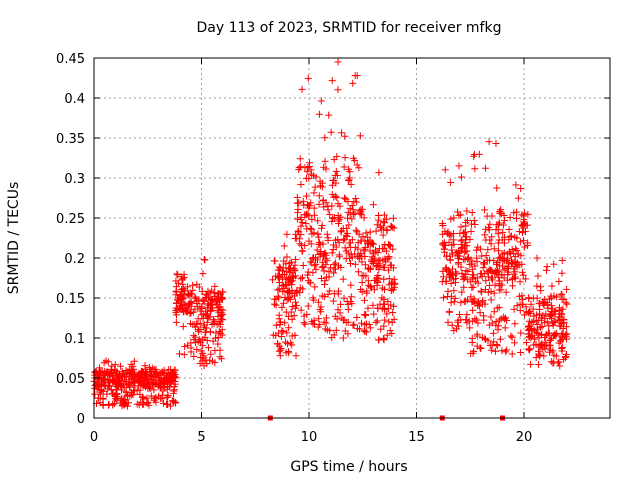 This screenshot has width=640, height=480. I want to click on y-tick-label: 0.15, so click(70, 299).